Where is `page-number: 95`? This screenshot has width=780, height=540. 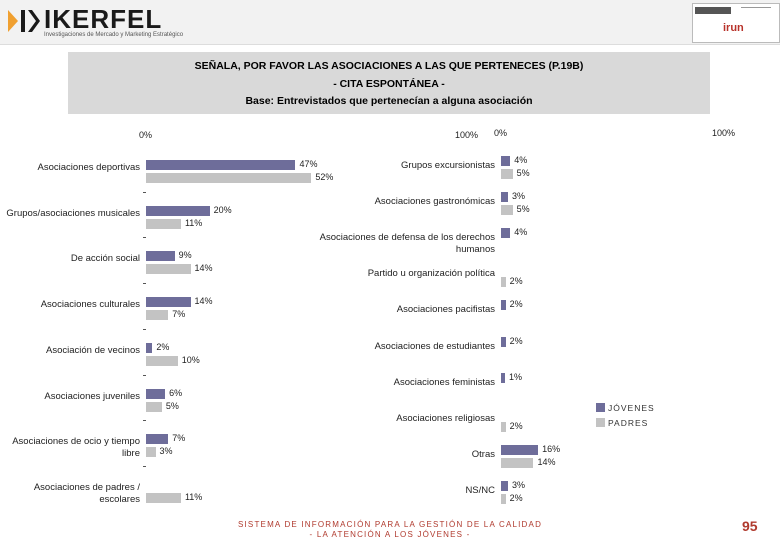 page-number: 95 is located at coordinates (750, 526).